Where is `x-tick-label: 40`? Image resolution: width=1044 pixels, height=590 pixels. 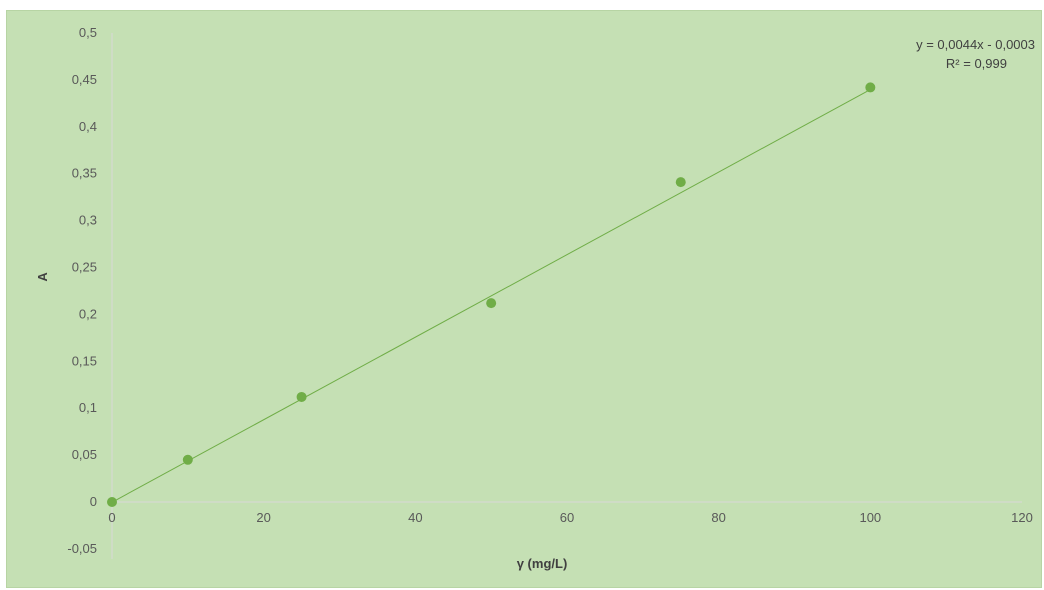 x-tick-label: 40 is located at coordinates (415, 517).